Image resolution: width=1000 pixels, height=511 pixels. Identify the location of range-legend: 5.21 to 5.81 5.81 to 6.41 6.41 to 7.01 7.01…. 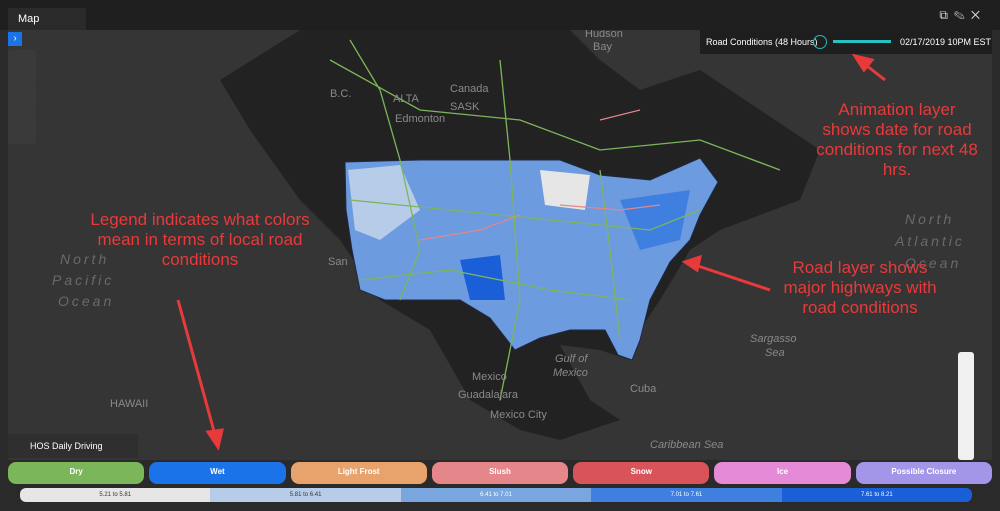
(496, 495).